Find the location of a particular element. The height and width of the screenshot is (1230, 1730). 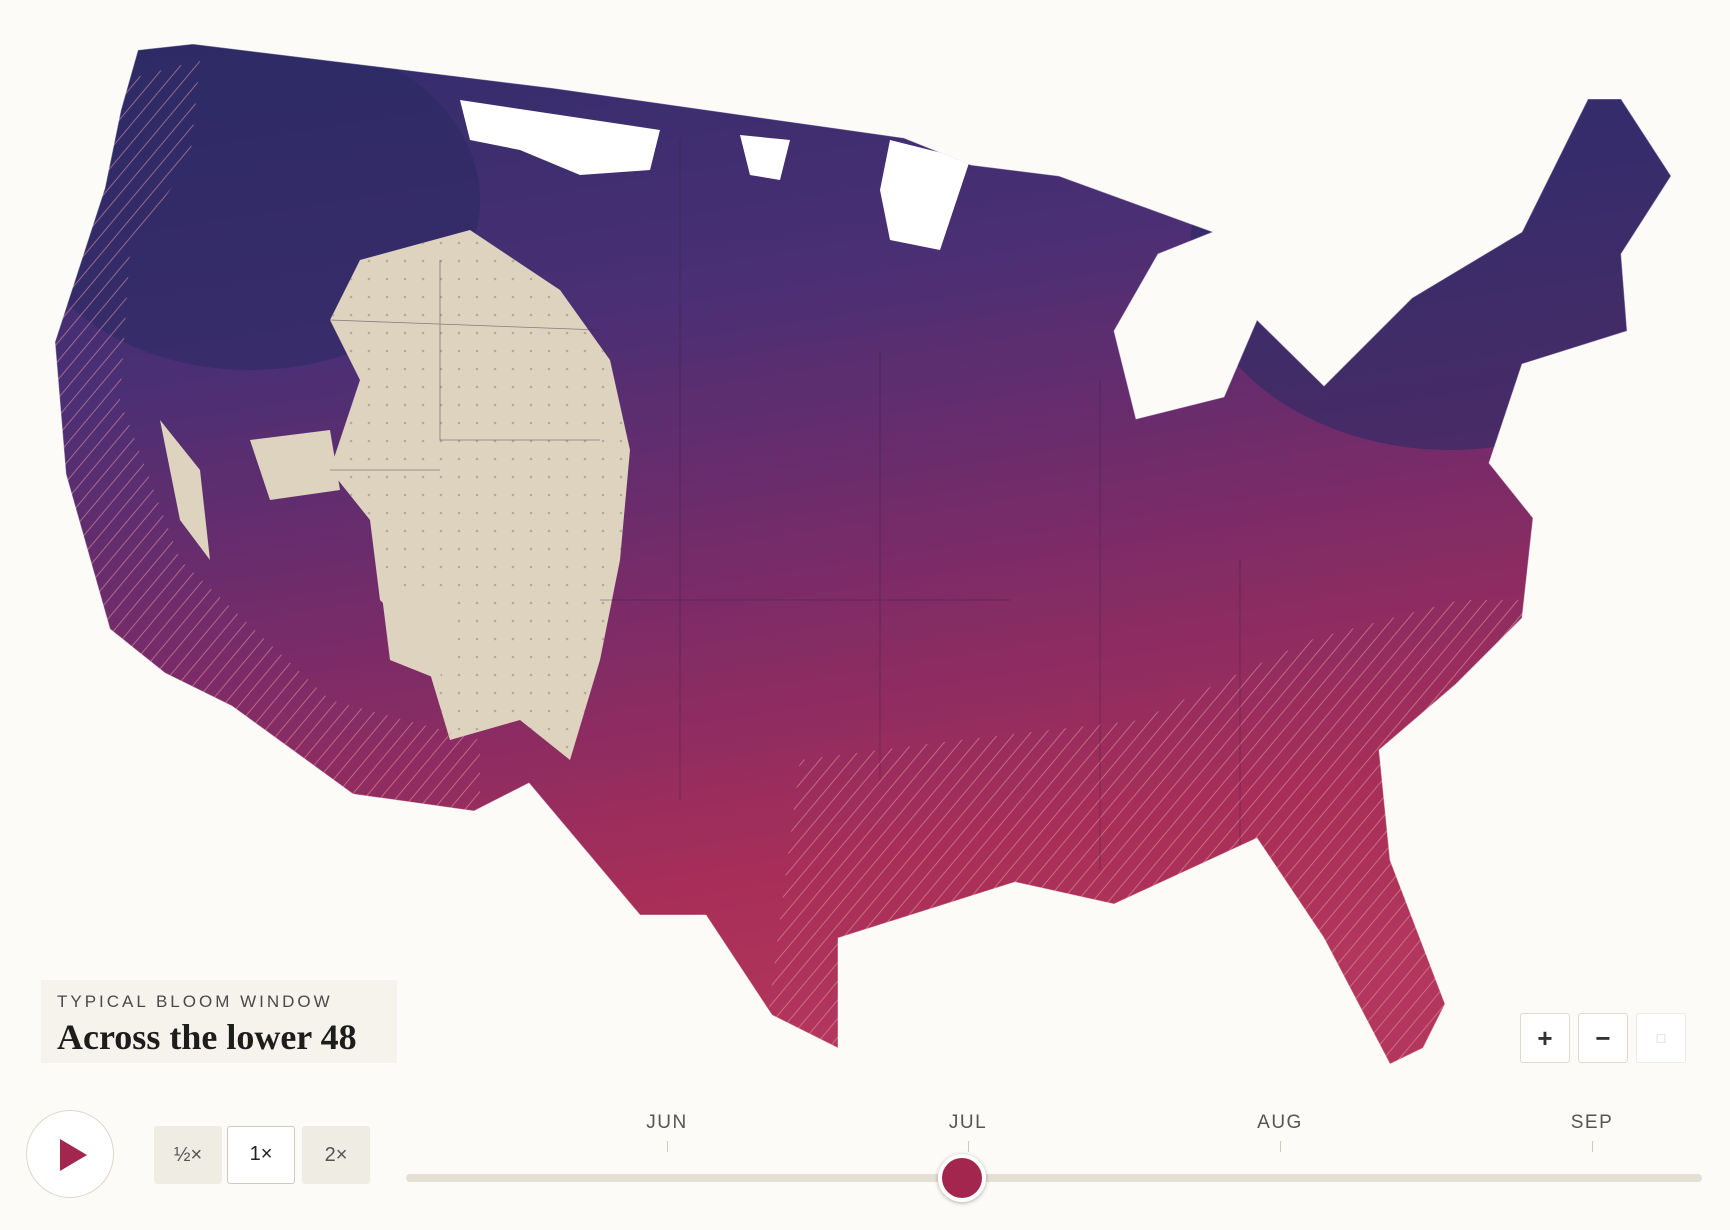

no-bloom-dots is located at coordinates (480, 495).